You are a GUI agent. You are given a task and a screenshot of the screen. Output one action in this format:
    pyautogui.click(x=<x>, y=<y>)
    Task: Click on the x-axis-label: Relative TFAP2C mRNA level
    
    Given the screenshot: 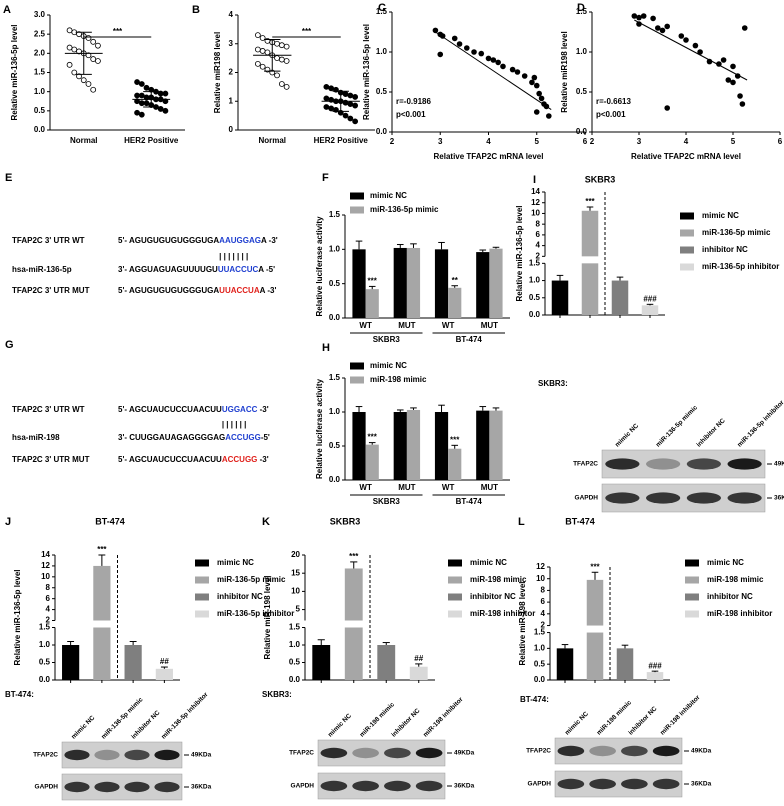 What is the action you would take?
    pyautogui.click(x=489, y=156)
    